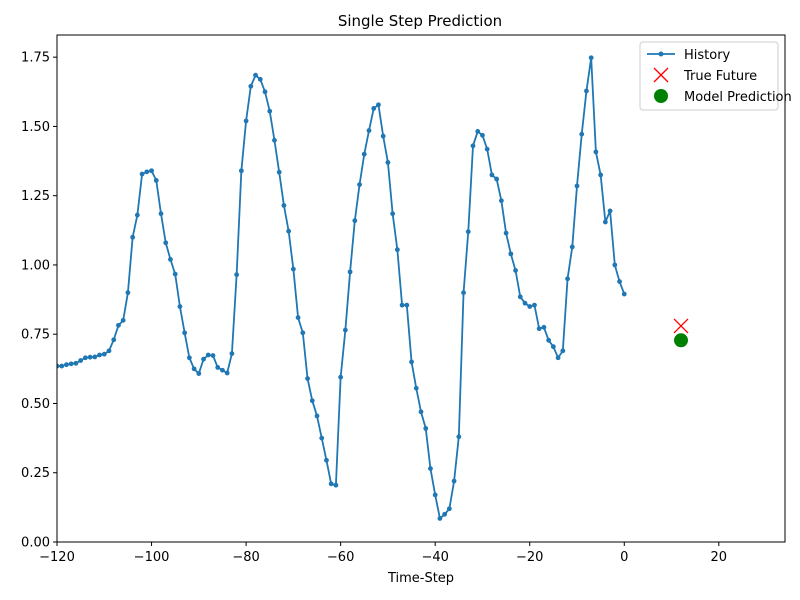 The width and height of the screenshot is (800, 600). I want to click on x-tick-label: −60, so click(340, 557).